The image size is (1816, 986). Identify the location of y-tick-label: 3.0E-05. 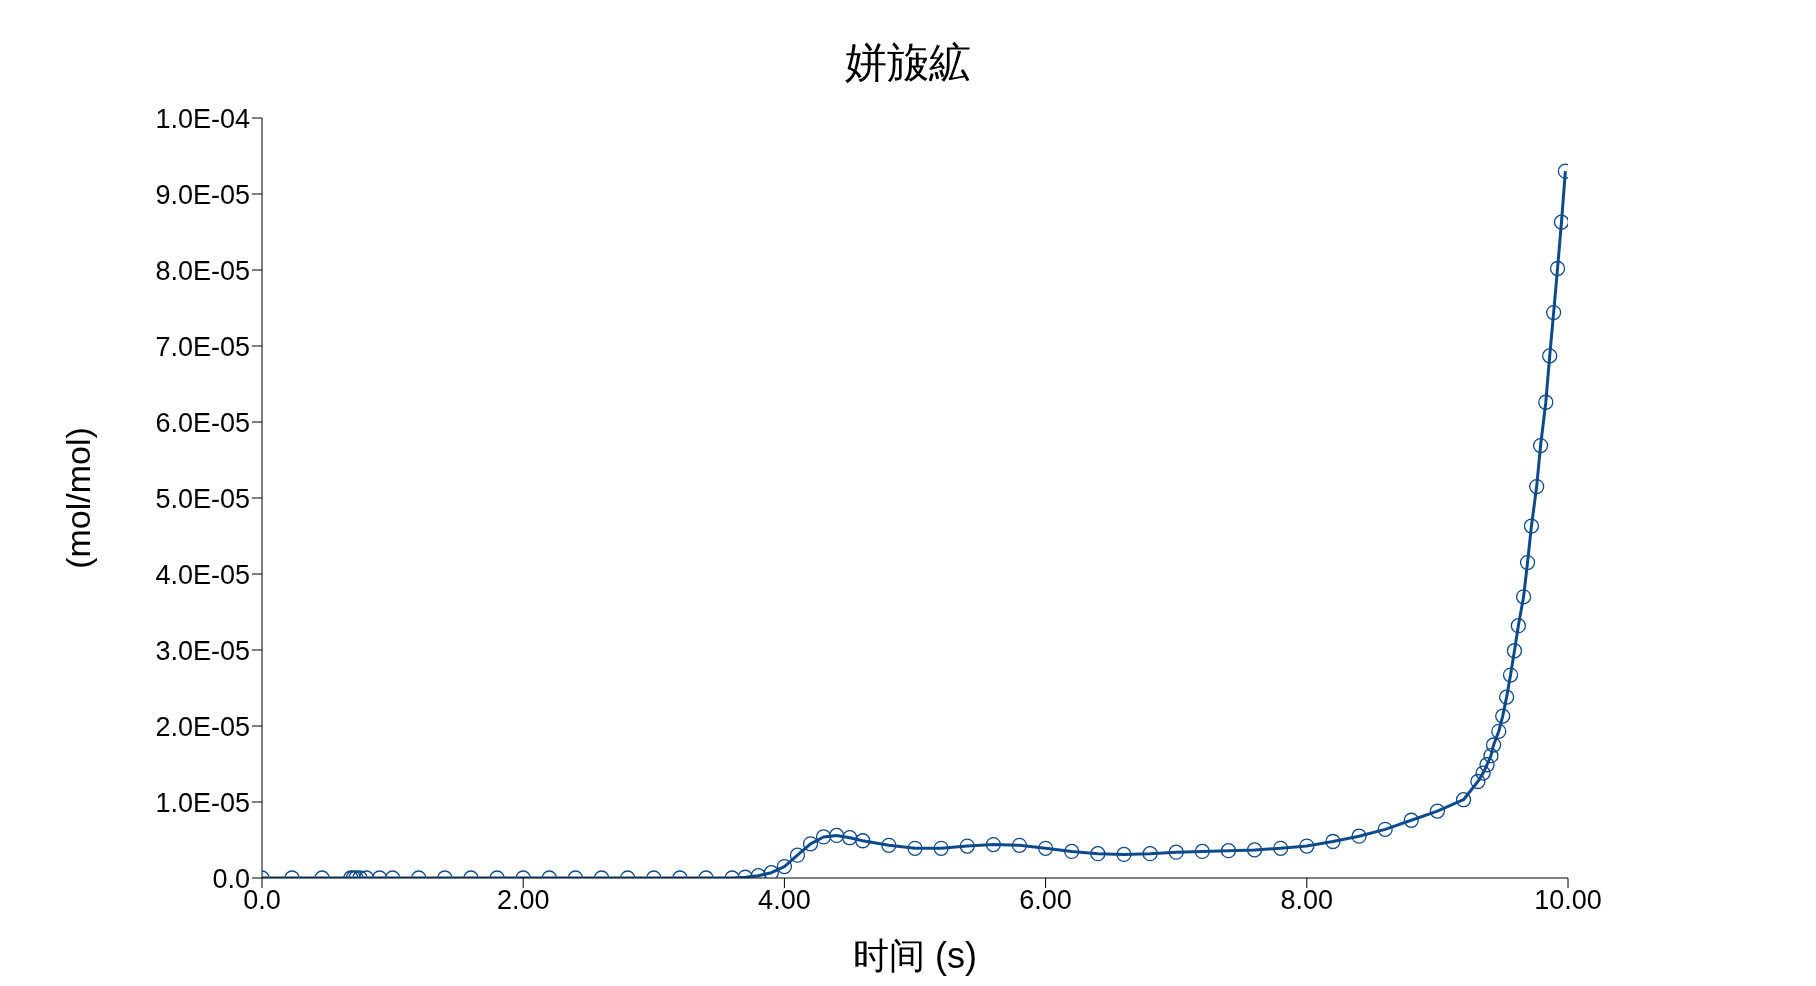
(202, 650).